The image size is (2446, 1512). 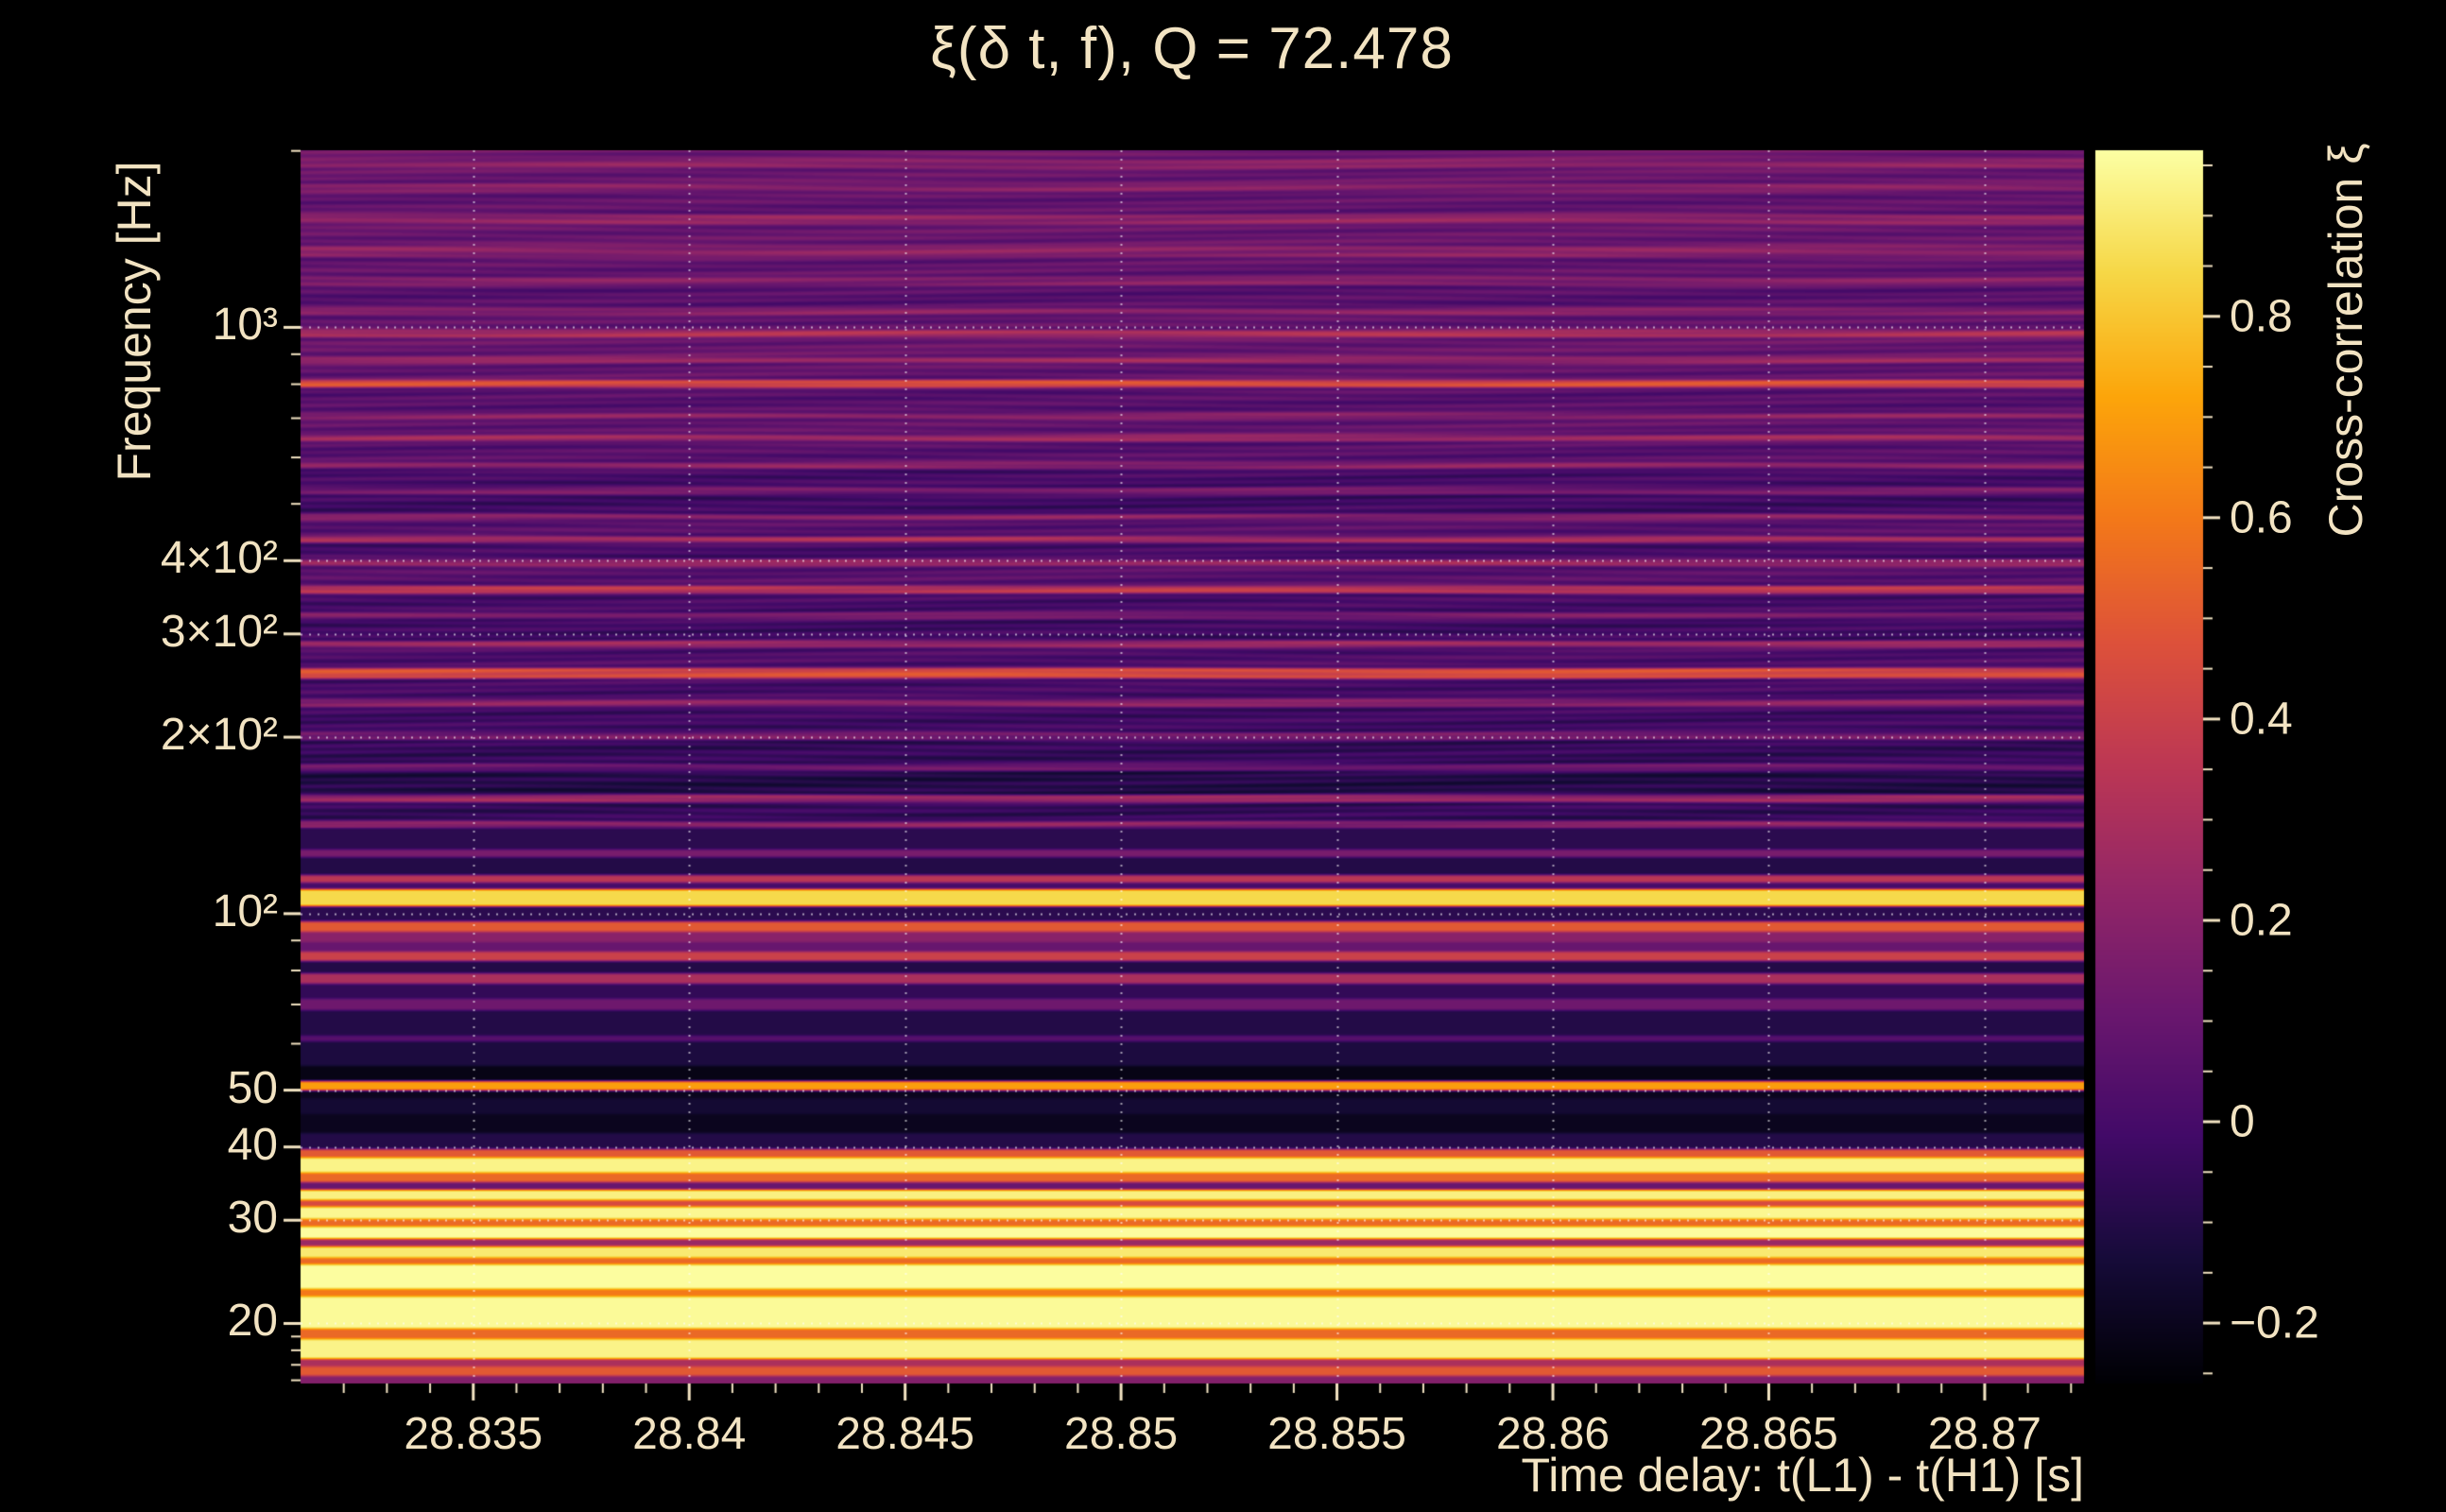 What do you see at coordinates (135, 321) in the screenshot?
I see `y-axis-label: Frequency [Hz]` at bounding box center [135, 321].